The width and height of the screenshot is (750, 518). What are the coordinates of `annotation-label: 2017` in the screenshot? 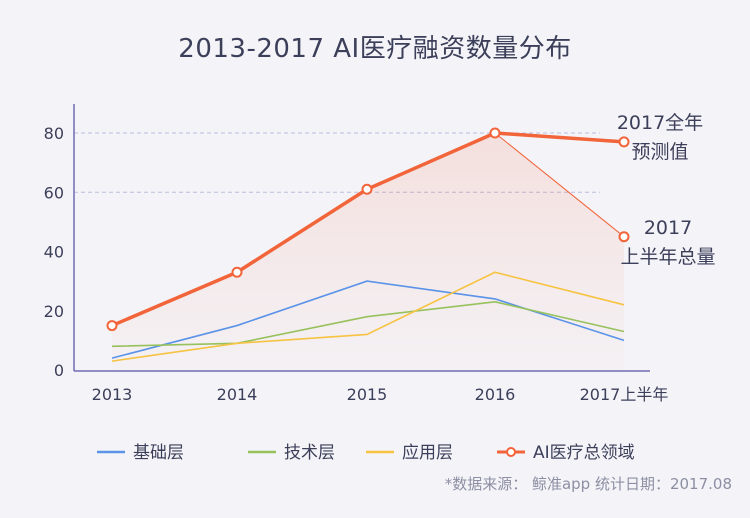 It's located at (668, 228).